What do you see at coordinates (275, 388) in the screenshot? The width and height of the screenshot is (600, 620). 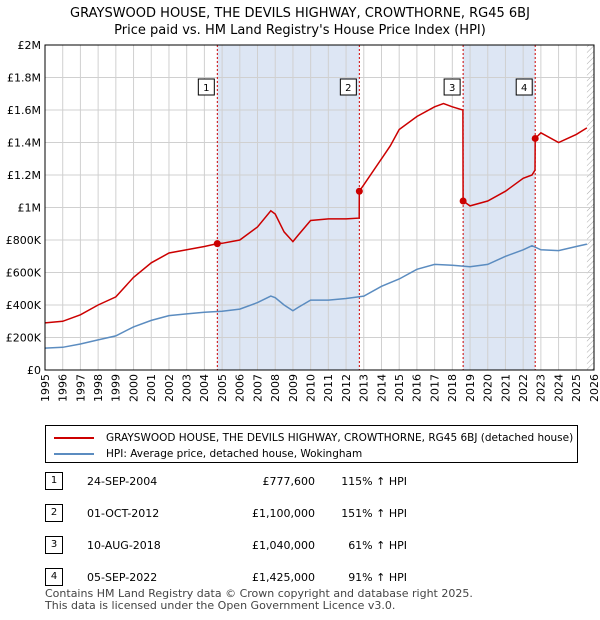 I see `x-tick-label: 2008` at bounding box center [275, 388].